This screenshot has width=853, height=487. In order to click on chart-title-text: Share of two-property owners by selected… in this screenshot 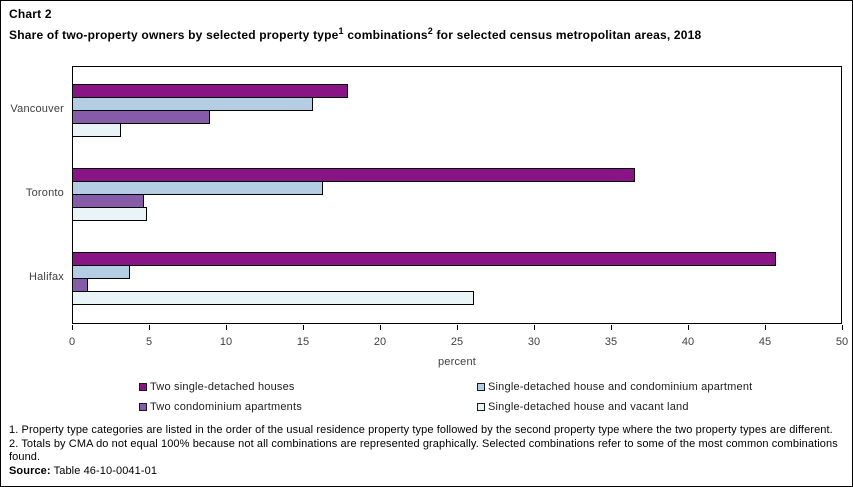, I will do `click(174, 35)`.